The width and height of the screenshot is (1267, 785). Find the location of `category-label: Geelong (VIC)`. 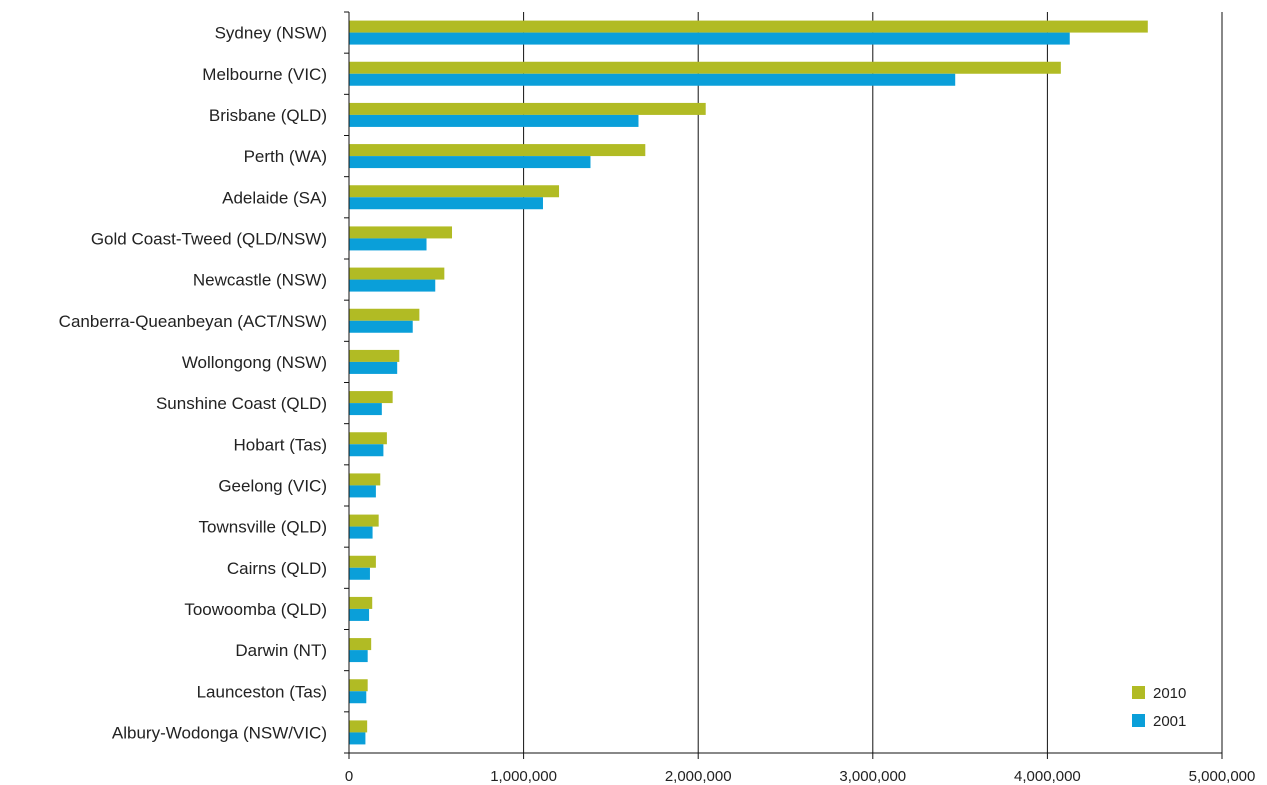

category-label: Geelong (VIC) is located at coordinates (272, 485).